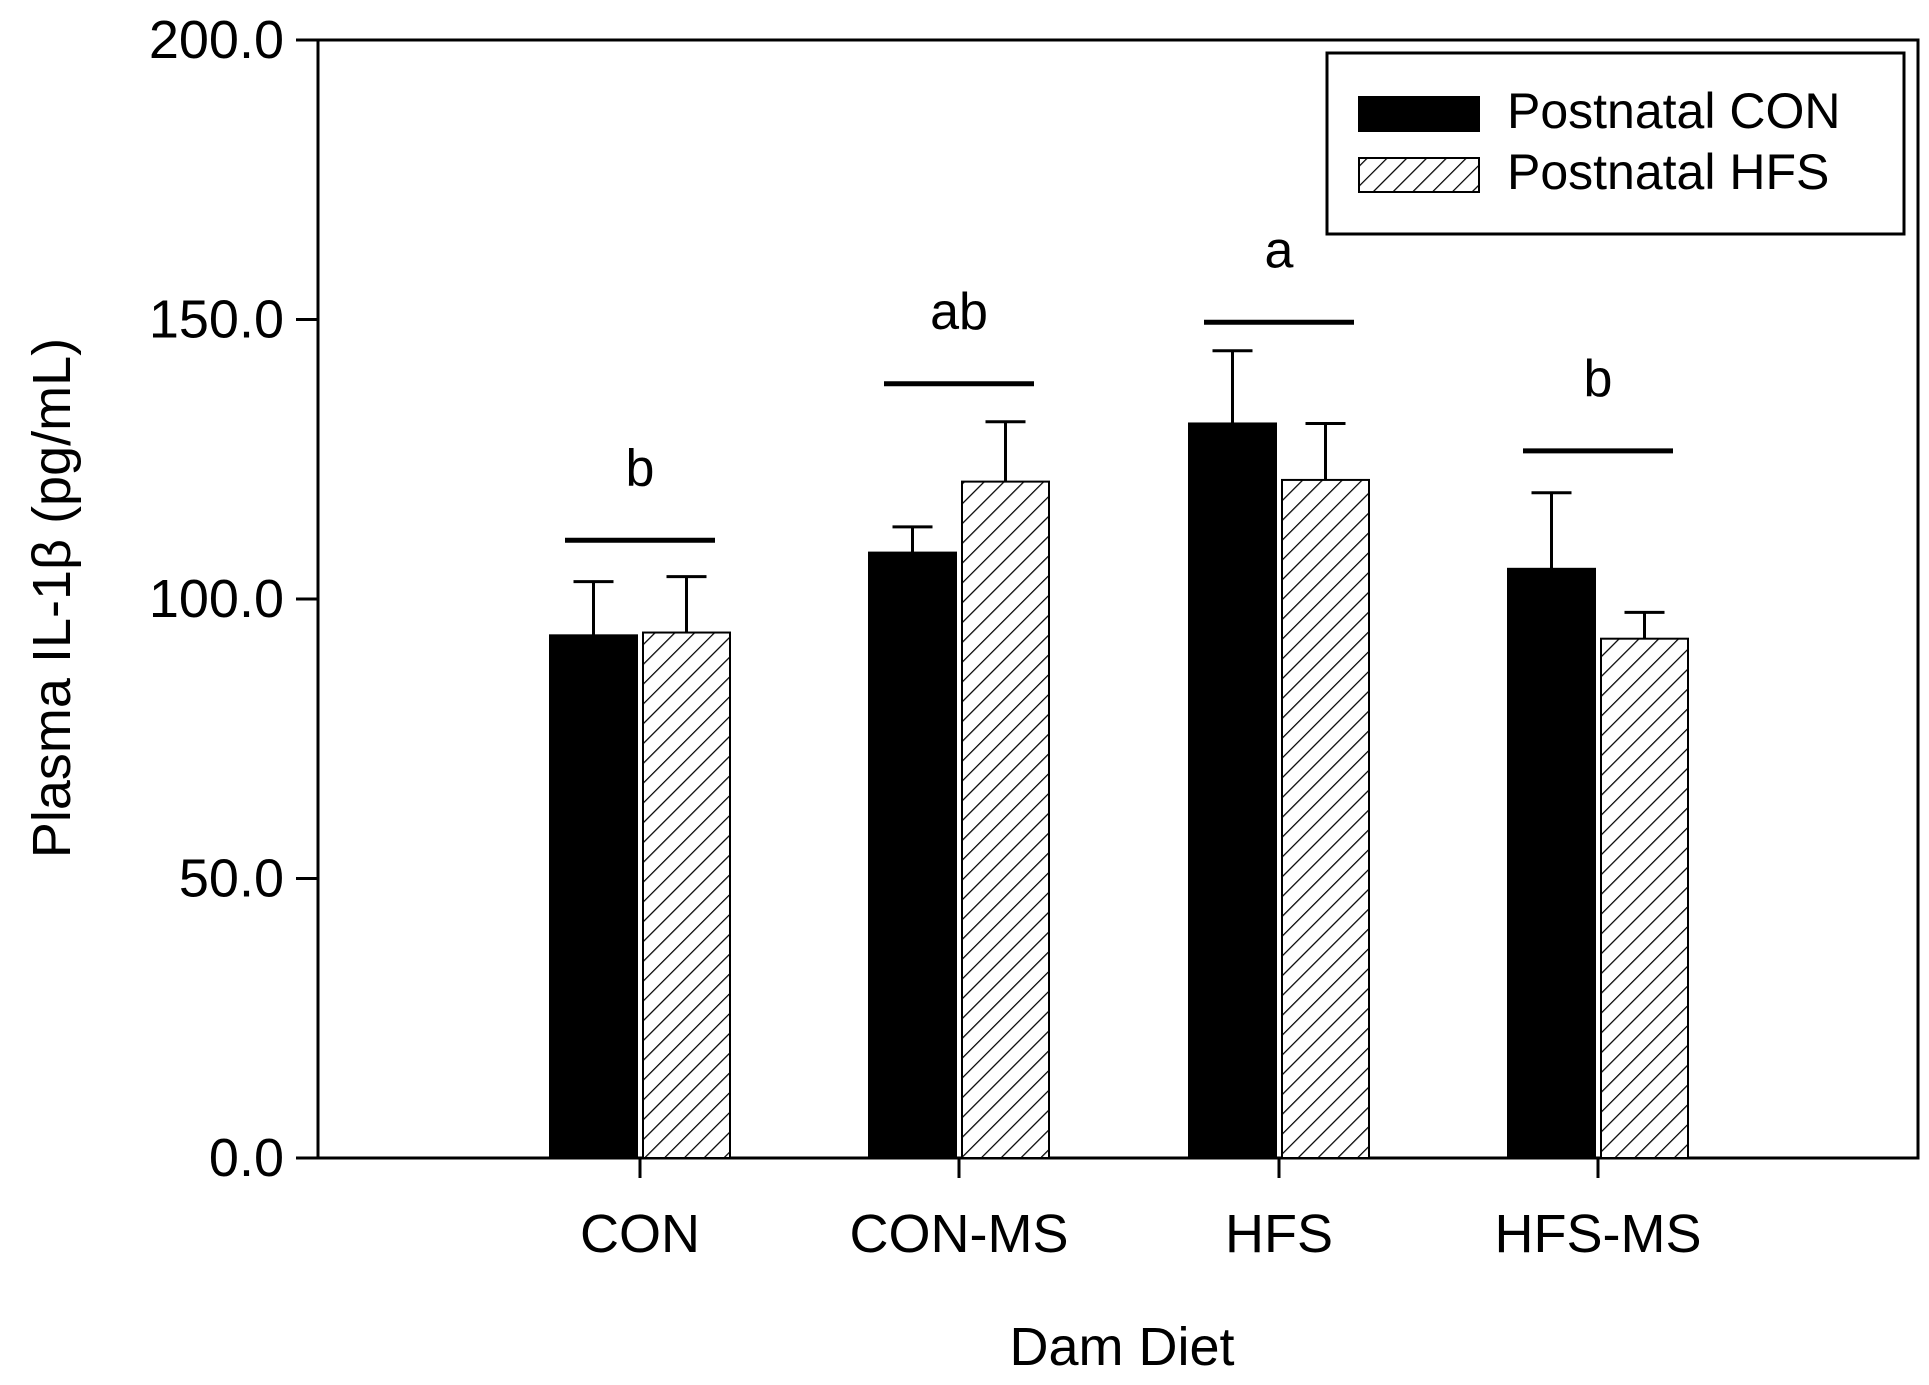  I want to click on x-tick-label: CON, so click(640, 1234).